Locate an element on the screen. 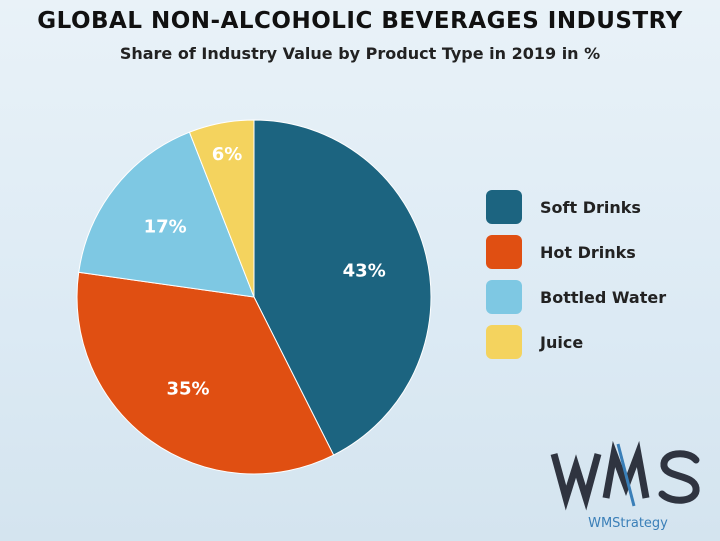 The height and width of the screenshot is (541, 720). chart-title: GLOBAL NON-ALCOHOLIC BEVERAGES INDUSTRY is located at coordinates (360, 21).